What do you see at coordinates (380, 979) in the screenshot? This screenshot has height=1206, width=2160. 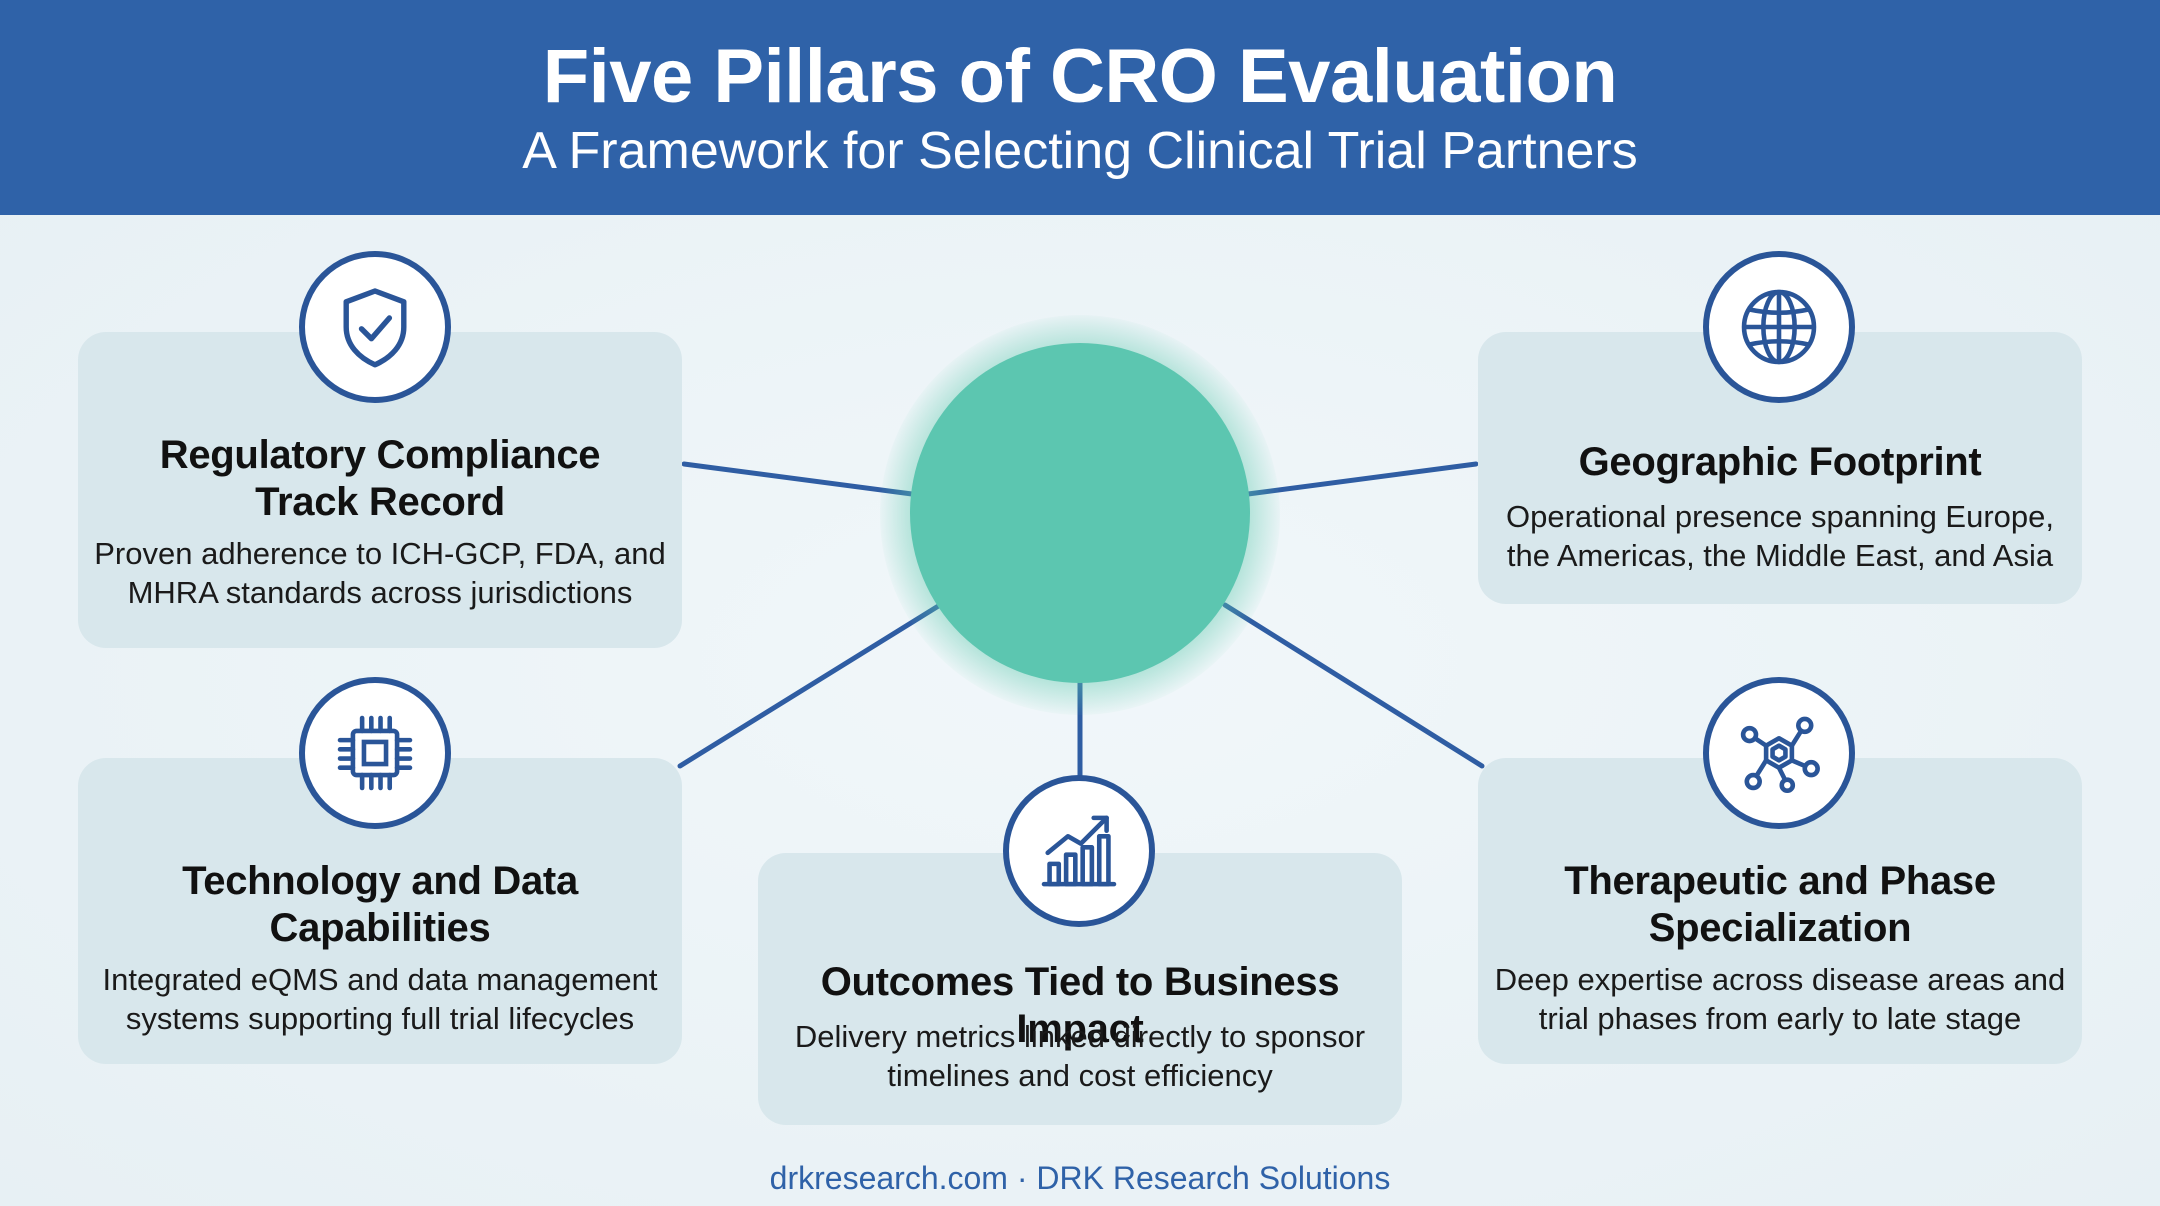 I see `pillar-description-line: Integrated eQMS and data management` at bounding box center [380, 979].